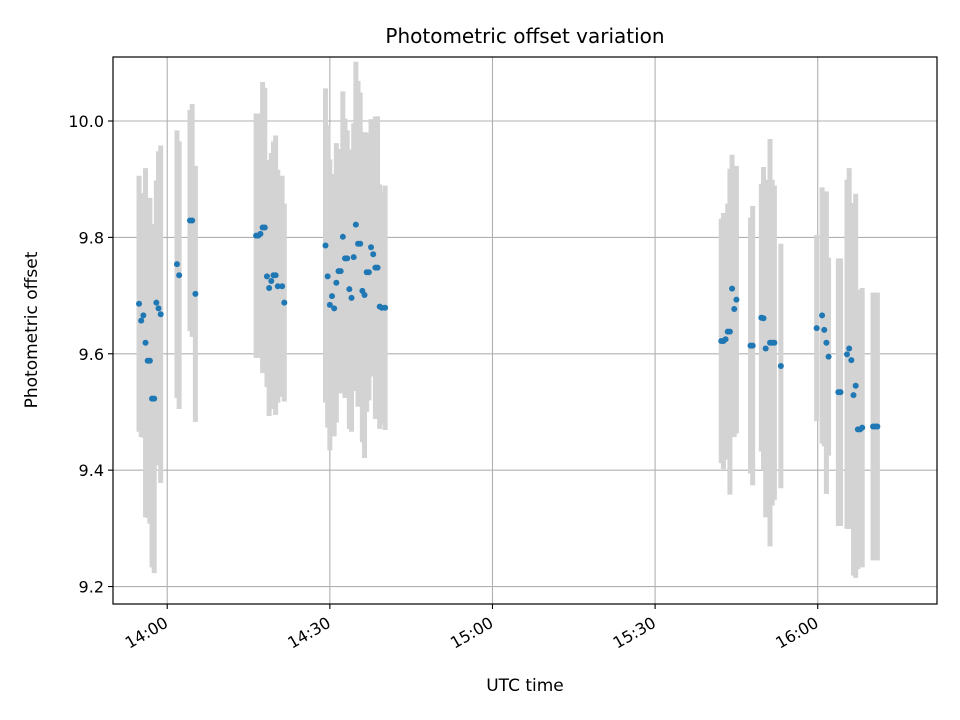  I want to click on chart-title: Photometric offset variation, so click(524, 36).